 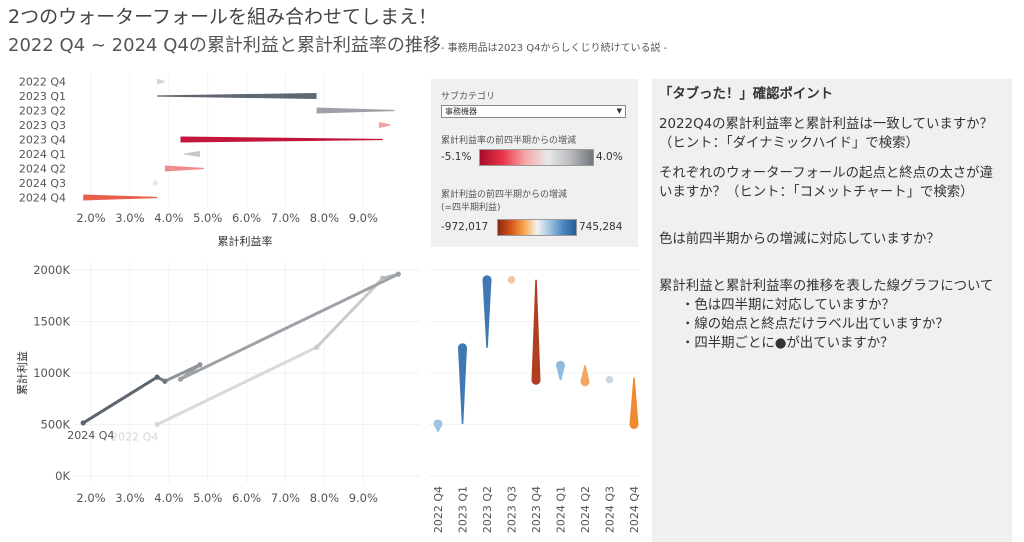 What do you see at coordinates (746, 94) in the screenshot?
I see `checkpoint-heading: 「タブった！」確認ポイント` at bounding box center [746, 94].